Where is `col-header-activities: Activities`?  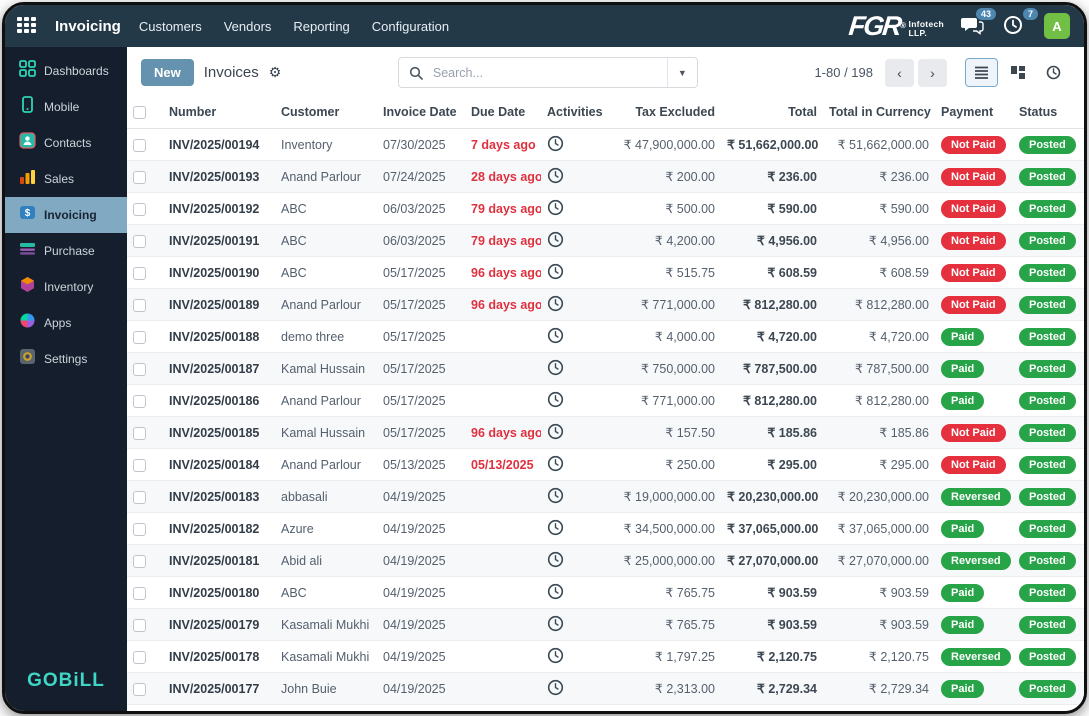 col-header-activities: Activities is located at coordinates (572, 112).